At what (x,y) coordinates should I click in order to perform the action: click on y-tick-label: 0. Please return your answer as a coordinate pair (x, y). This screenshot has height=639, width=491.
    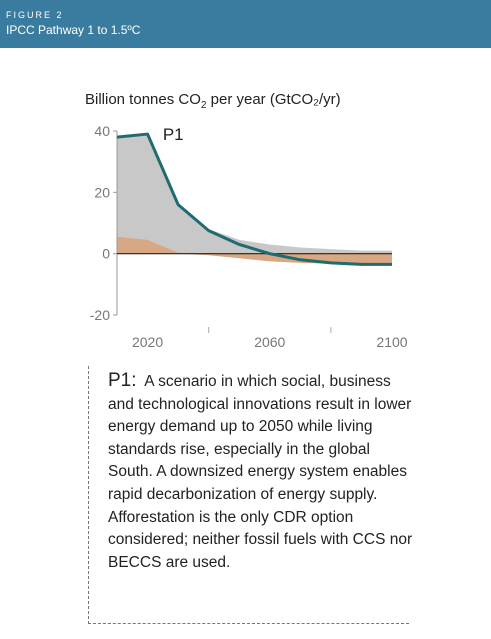
    Looking at the image, I should click on (106, 254).